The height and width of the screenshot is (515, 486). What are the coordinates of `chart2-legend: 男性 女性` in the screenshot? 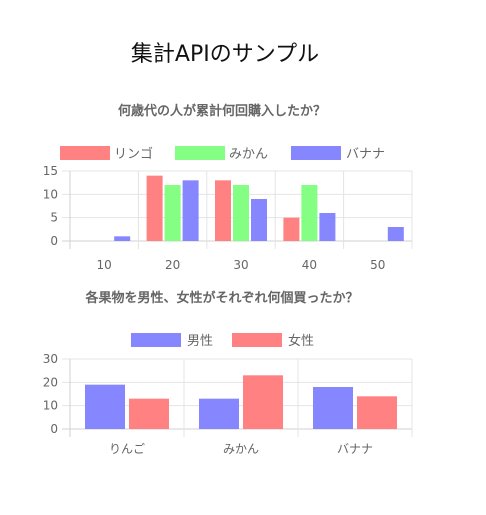 It's located at (222, 341).